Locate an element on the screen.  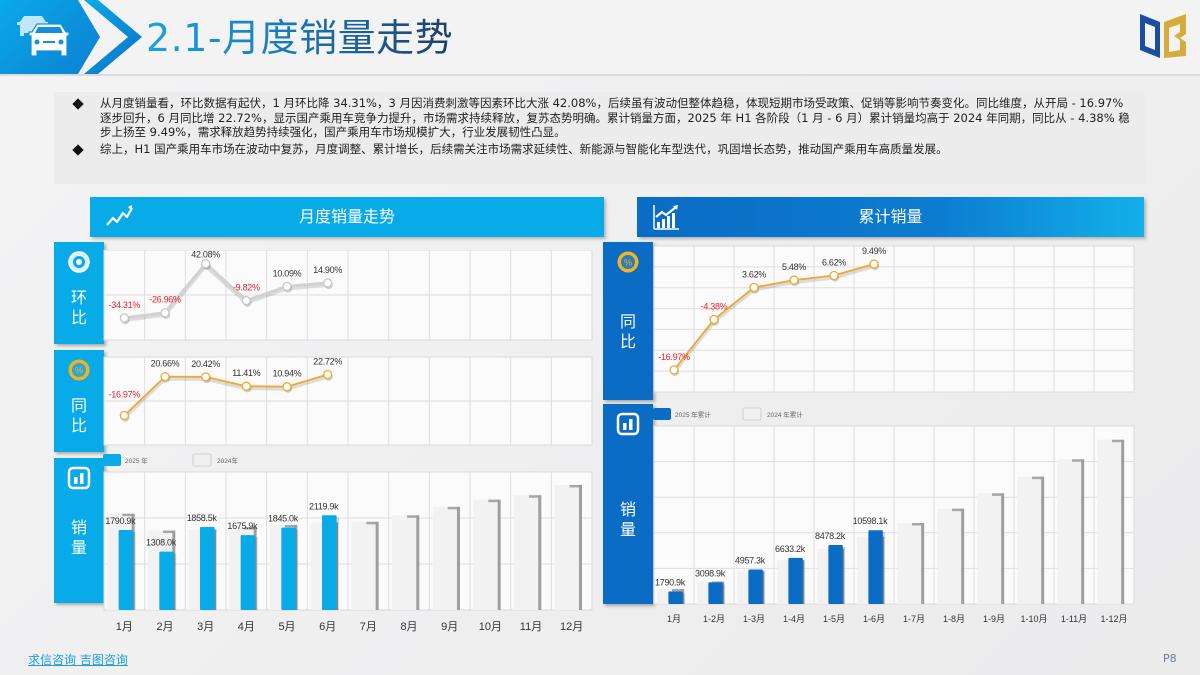
svg-text: -9.82% is located at coordinates (246, 288).